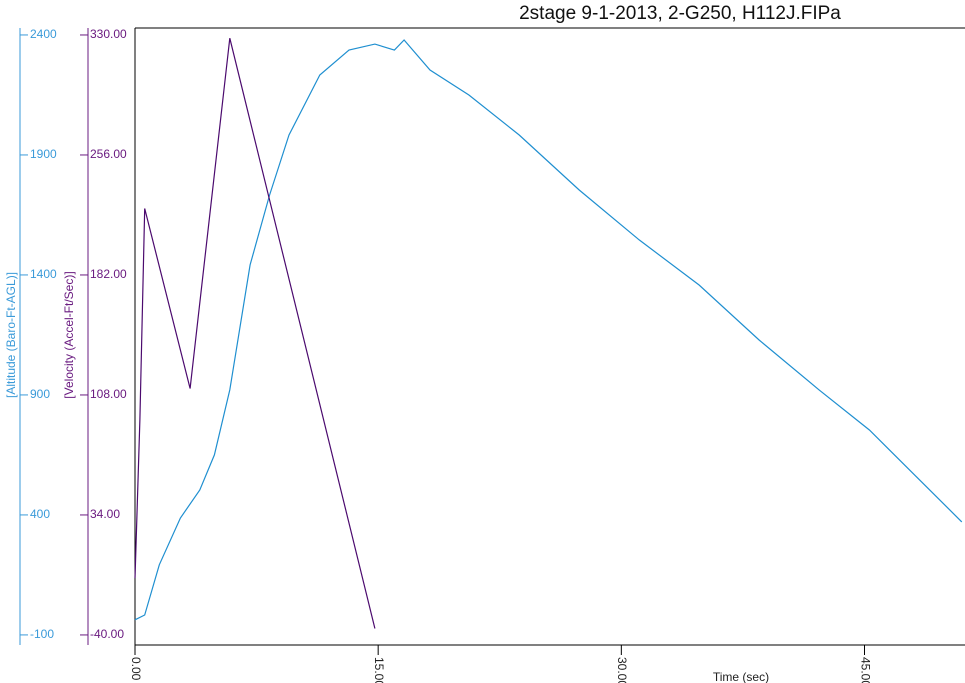 The image size is (965, 683). Describe the element at coordinates (43, 274) in the screenshot. I see `y-tick-label: 1400` at that location.